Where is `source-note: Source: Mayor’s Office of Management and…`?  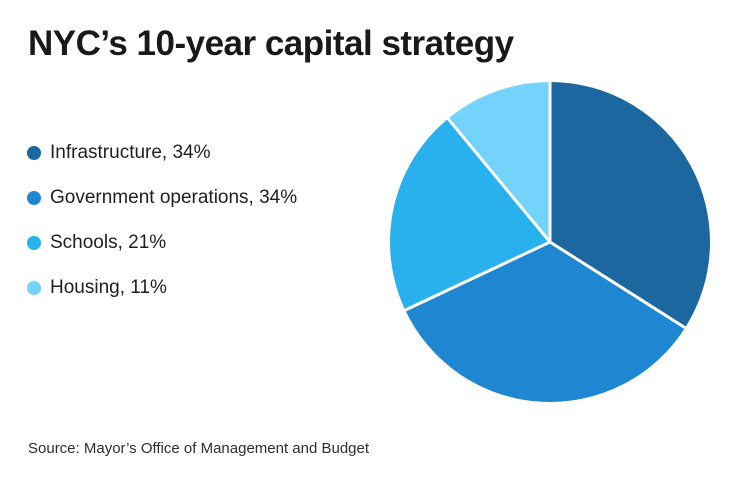
source-note: Source: Mayor’s Office of Management and… is located at coordinates (199, 448).